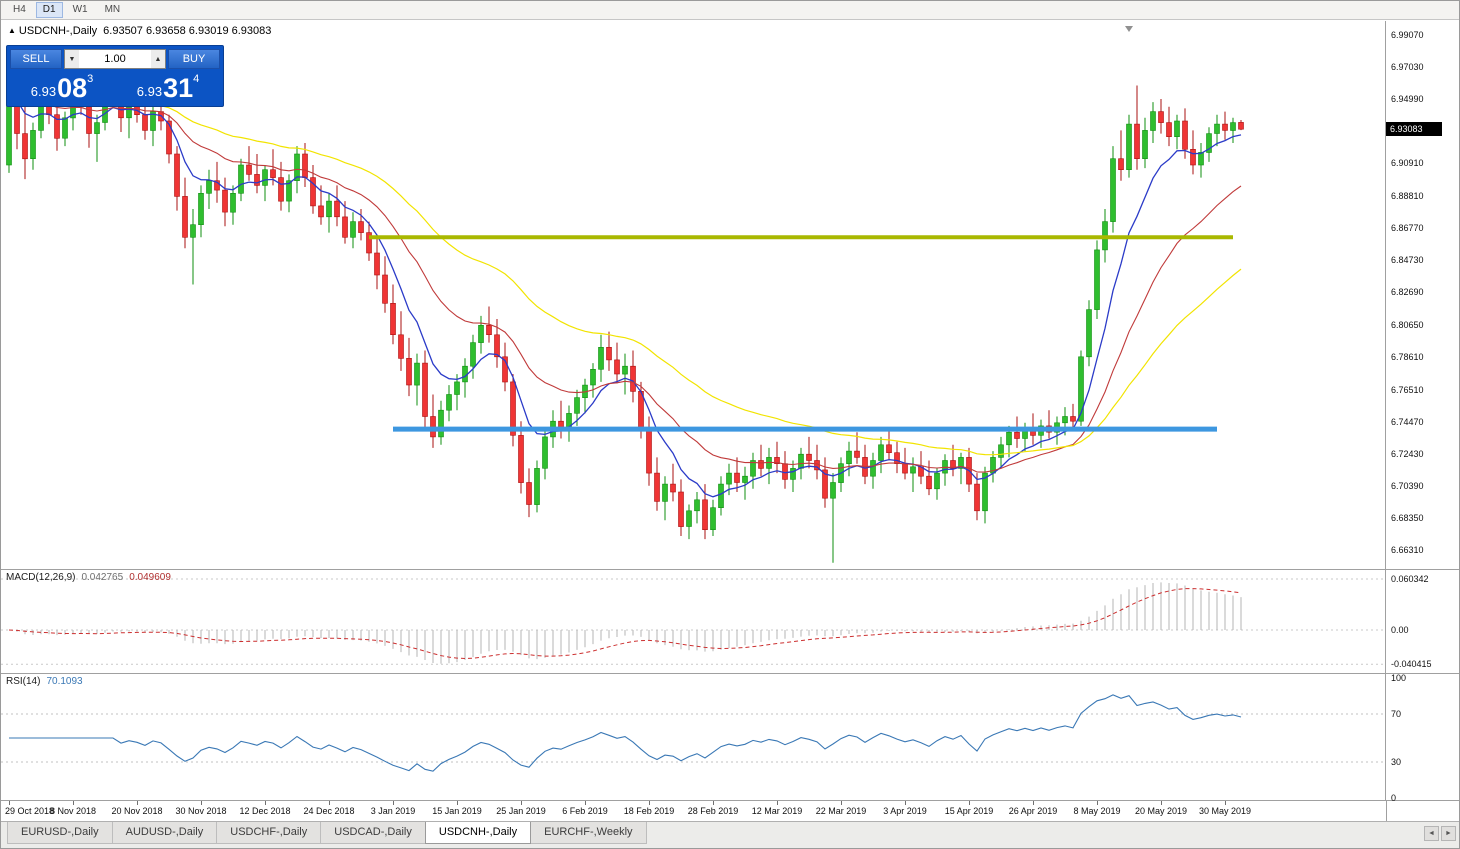 This screenshot has height=849, width=1460. I want to click on price-axis-label: 6.76510, so click(1407, 390).